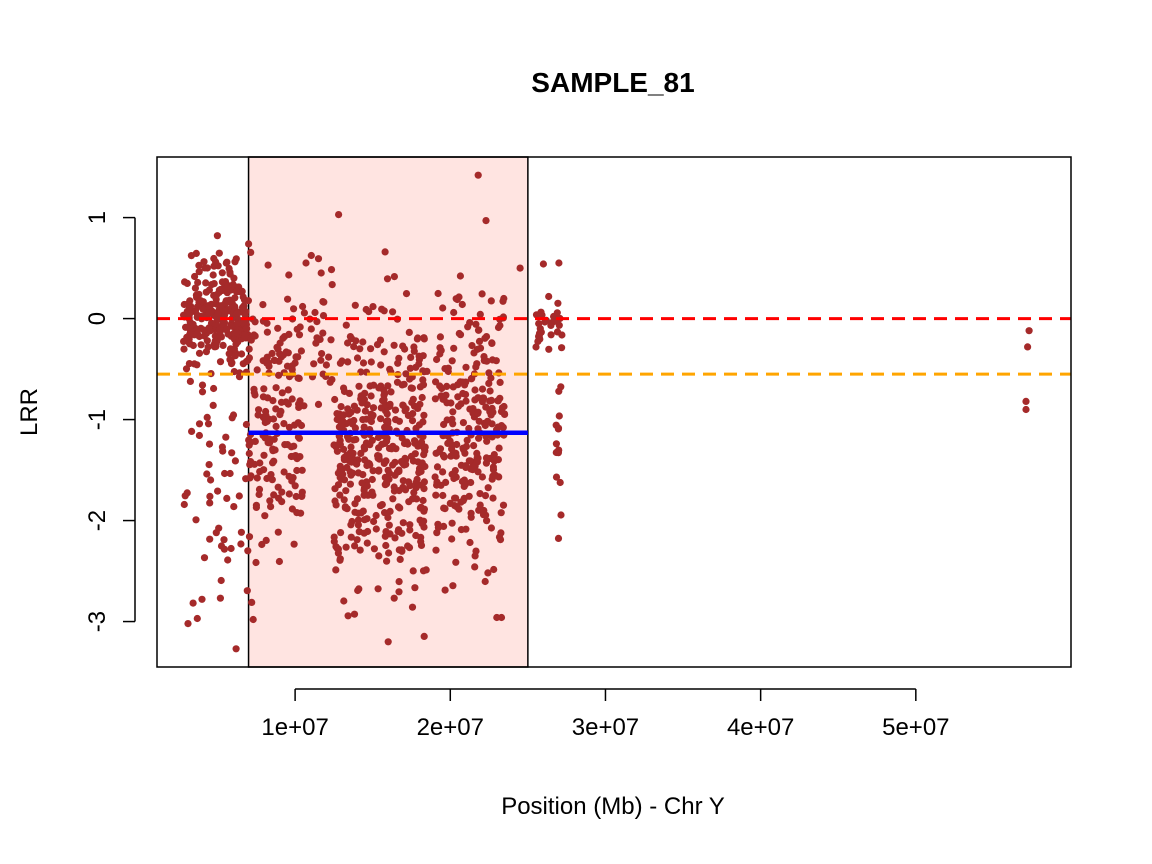 The width and height of the screenshot is (1152, 864). Describe the element at coordinates (294, 727) in the screenshot. I see `x-tick-label: 1e+07` at that location.